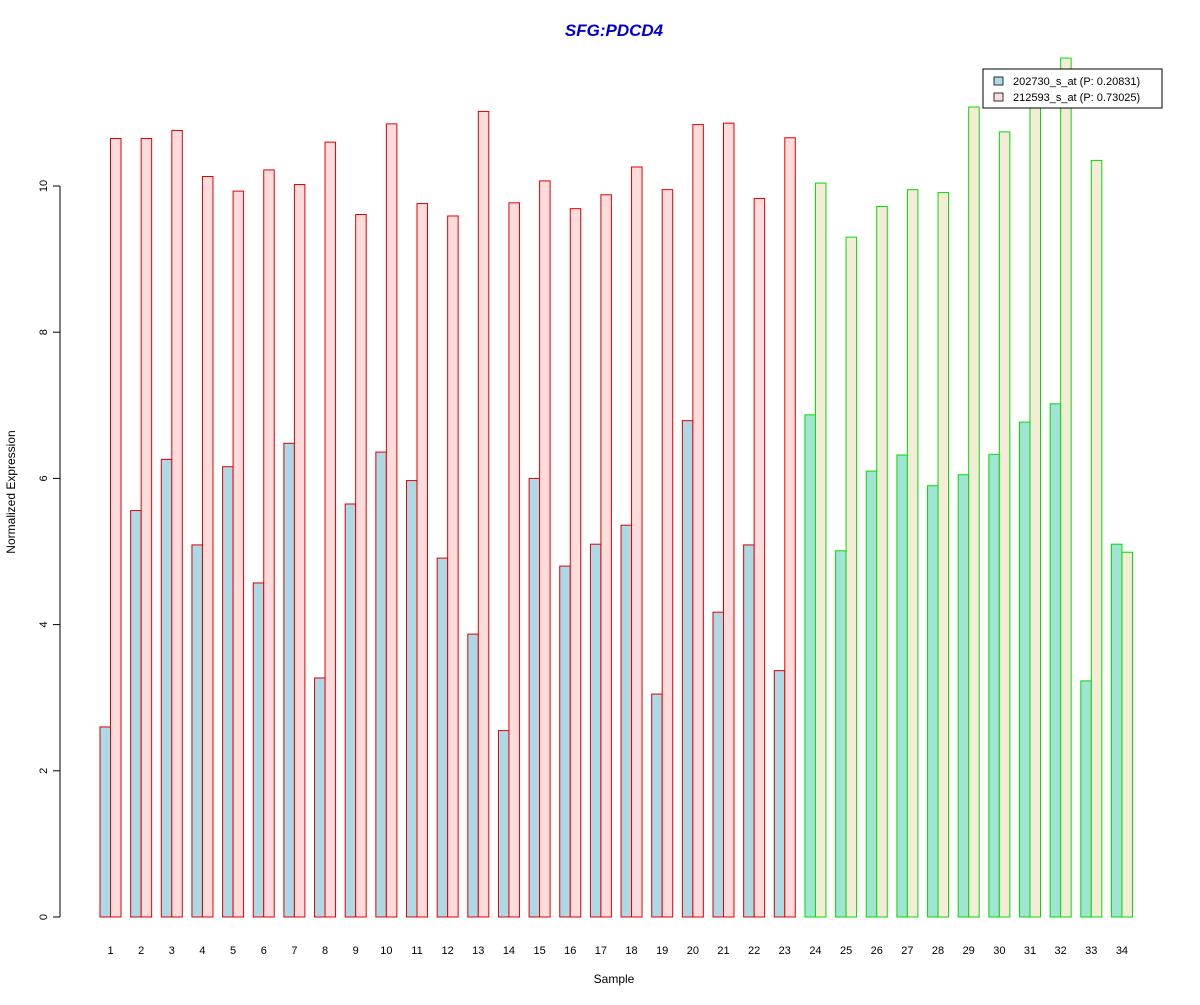 The image size is (1200, 1005). I want to click on x-axis-title: Sample, so click(614, 979).